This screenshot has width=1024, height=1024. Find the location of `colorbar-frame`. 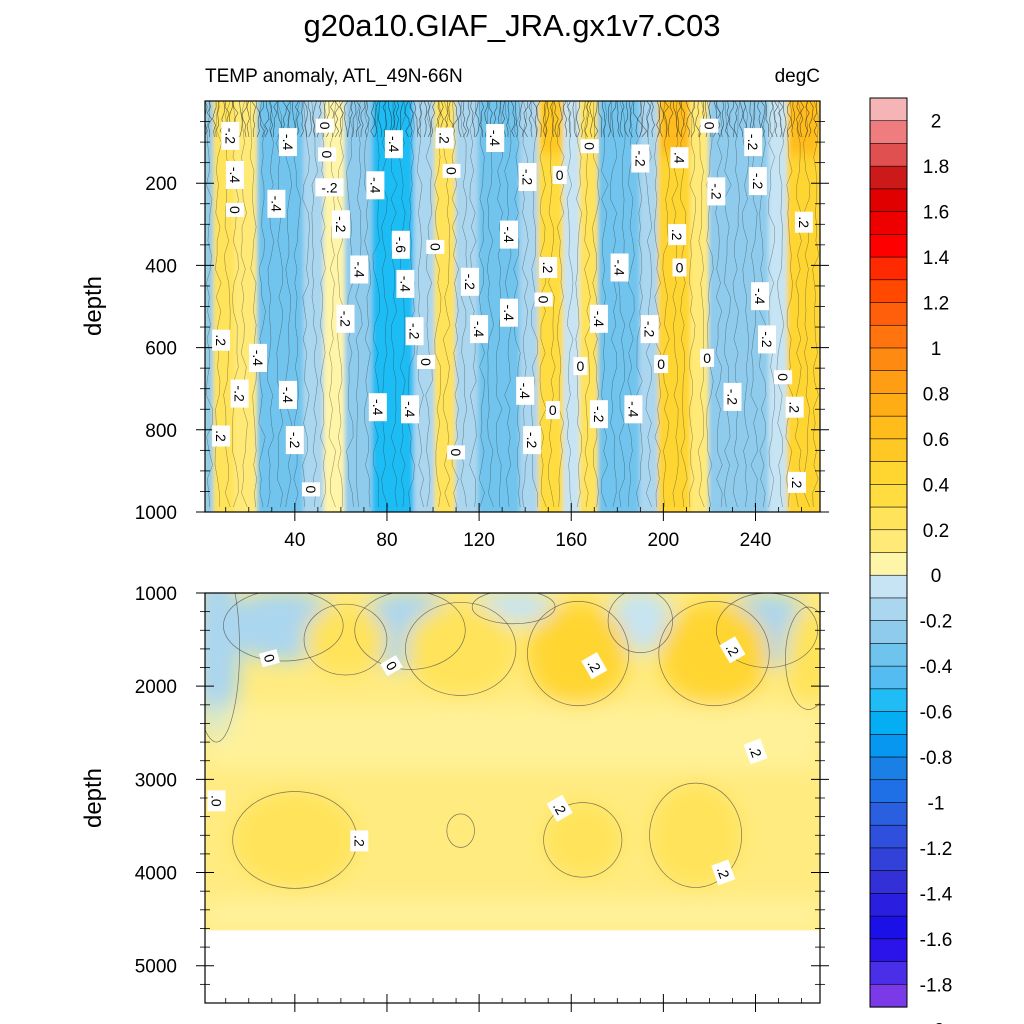

colorbar-frame is located at coordinates (888, 552).